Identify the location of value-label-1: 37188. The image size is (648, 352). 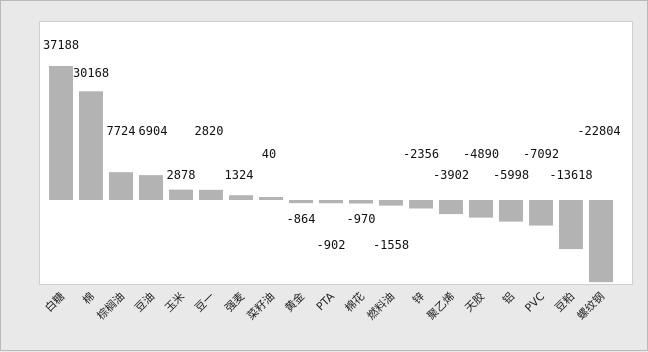
(61, 45).